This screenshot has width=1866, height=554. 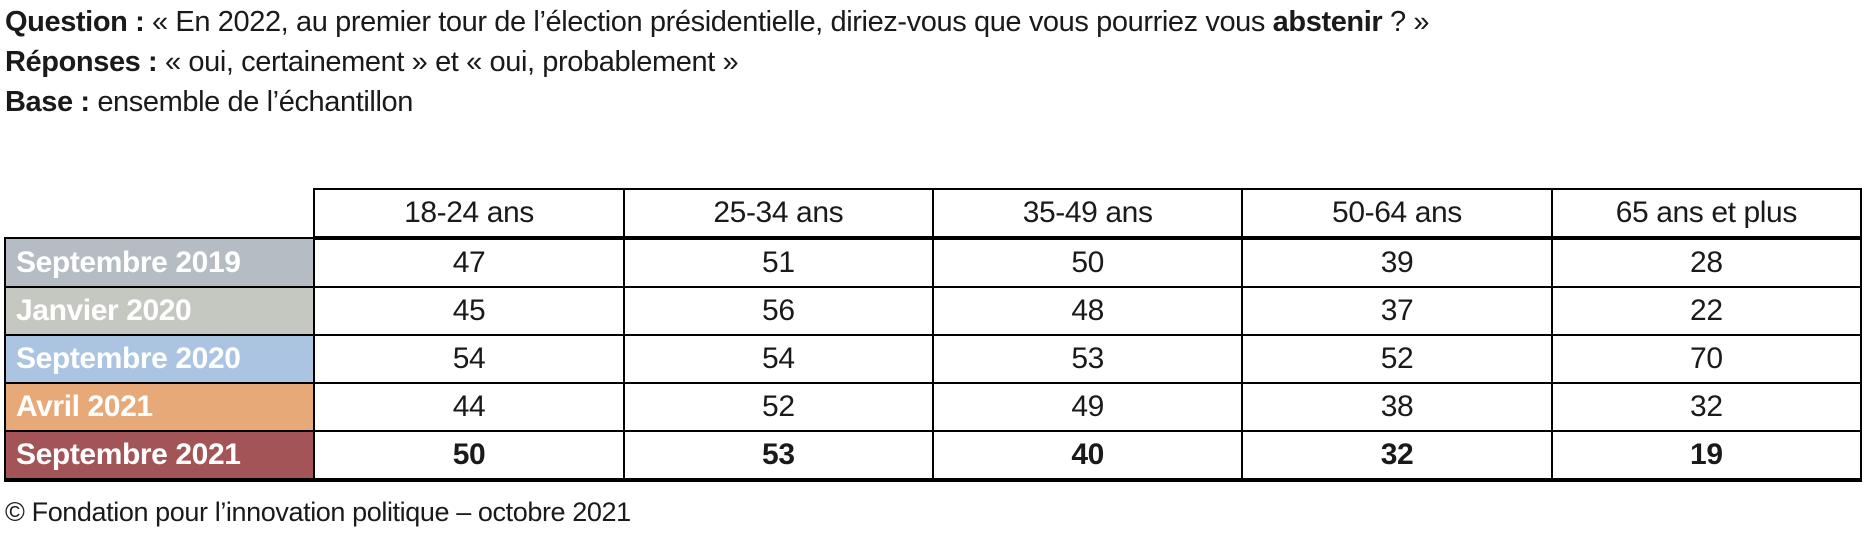 What do you see at coordinates (1706, 262) in the screenshot?
I see `data-cell: 28` at bounding box center [1706, 262].